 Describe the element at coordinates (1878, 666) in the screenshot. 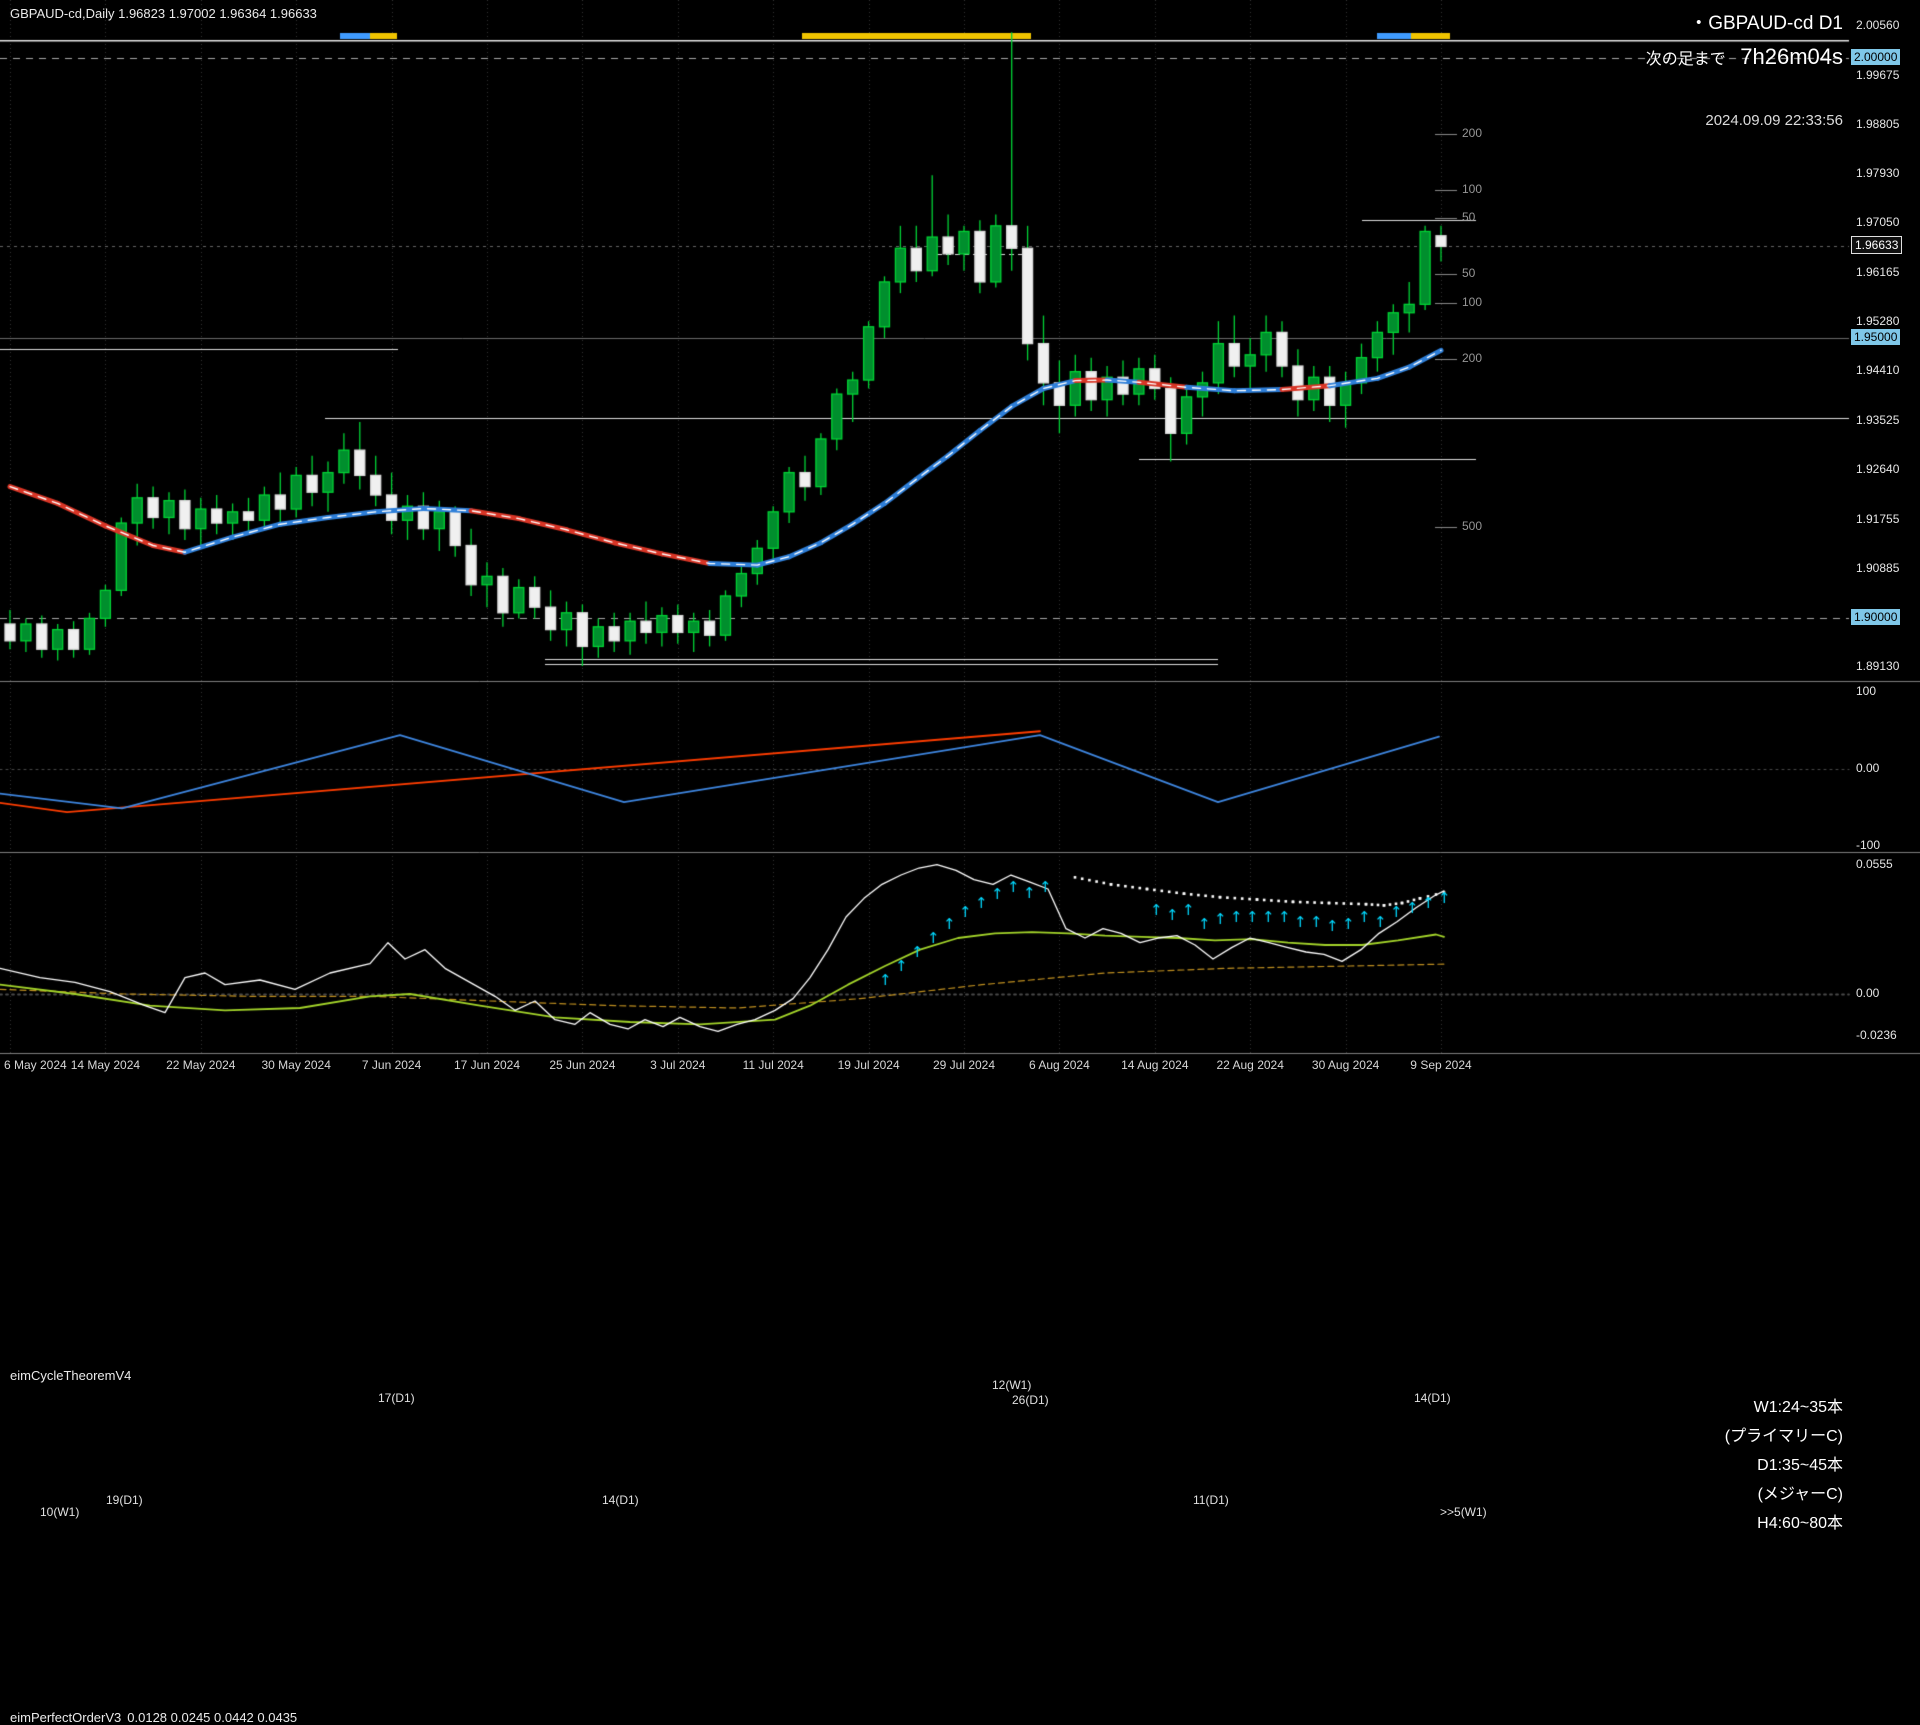

I see `price-tick-label: 1.89130` at that location.